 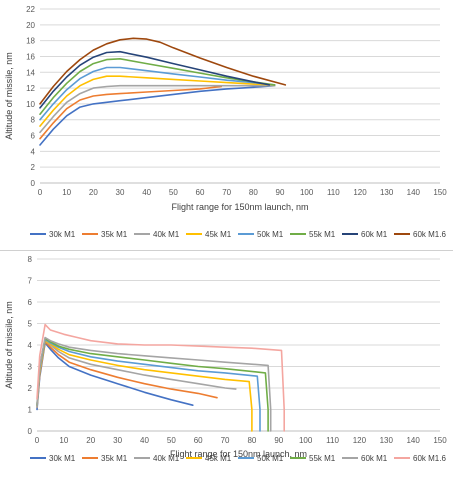 I want to click on chart0-x-tick-label: 140, so click(x=414, y=192).